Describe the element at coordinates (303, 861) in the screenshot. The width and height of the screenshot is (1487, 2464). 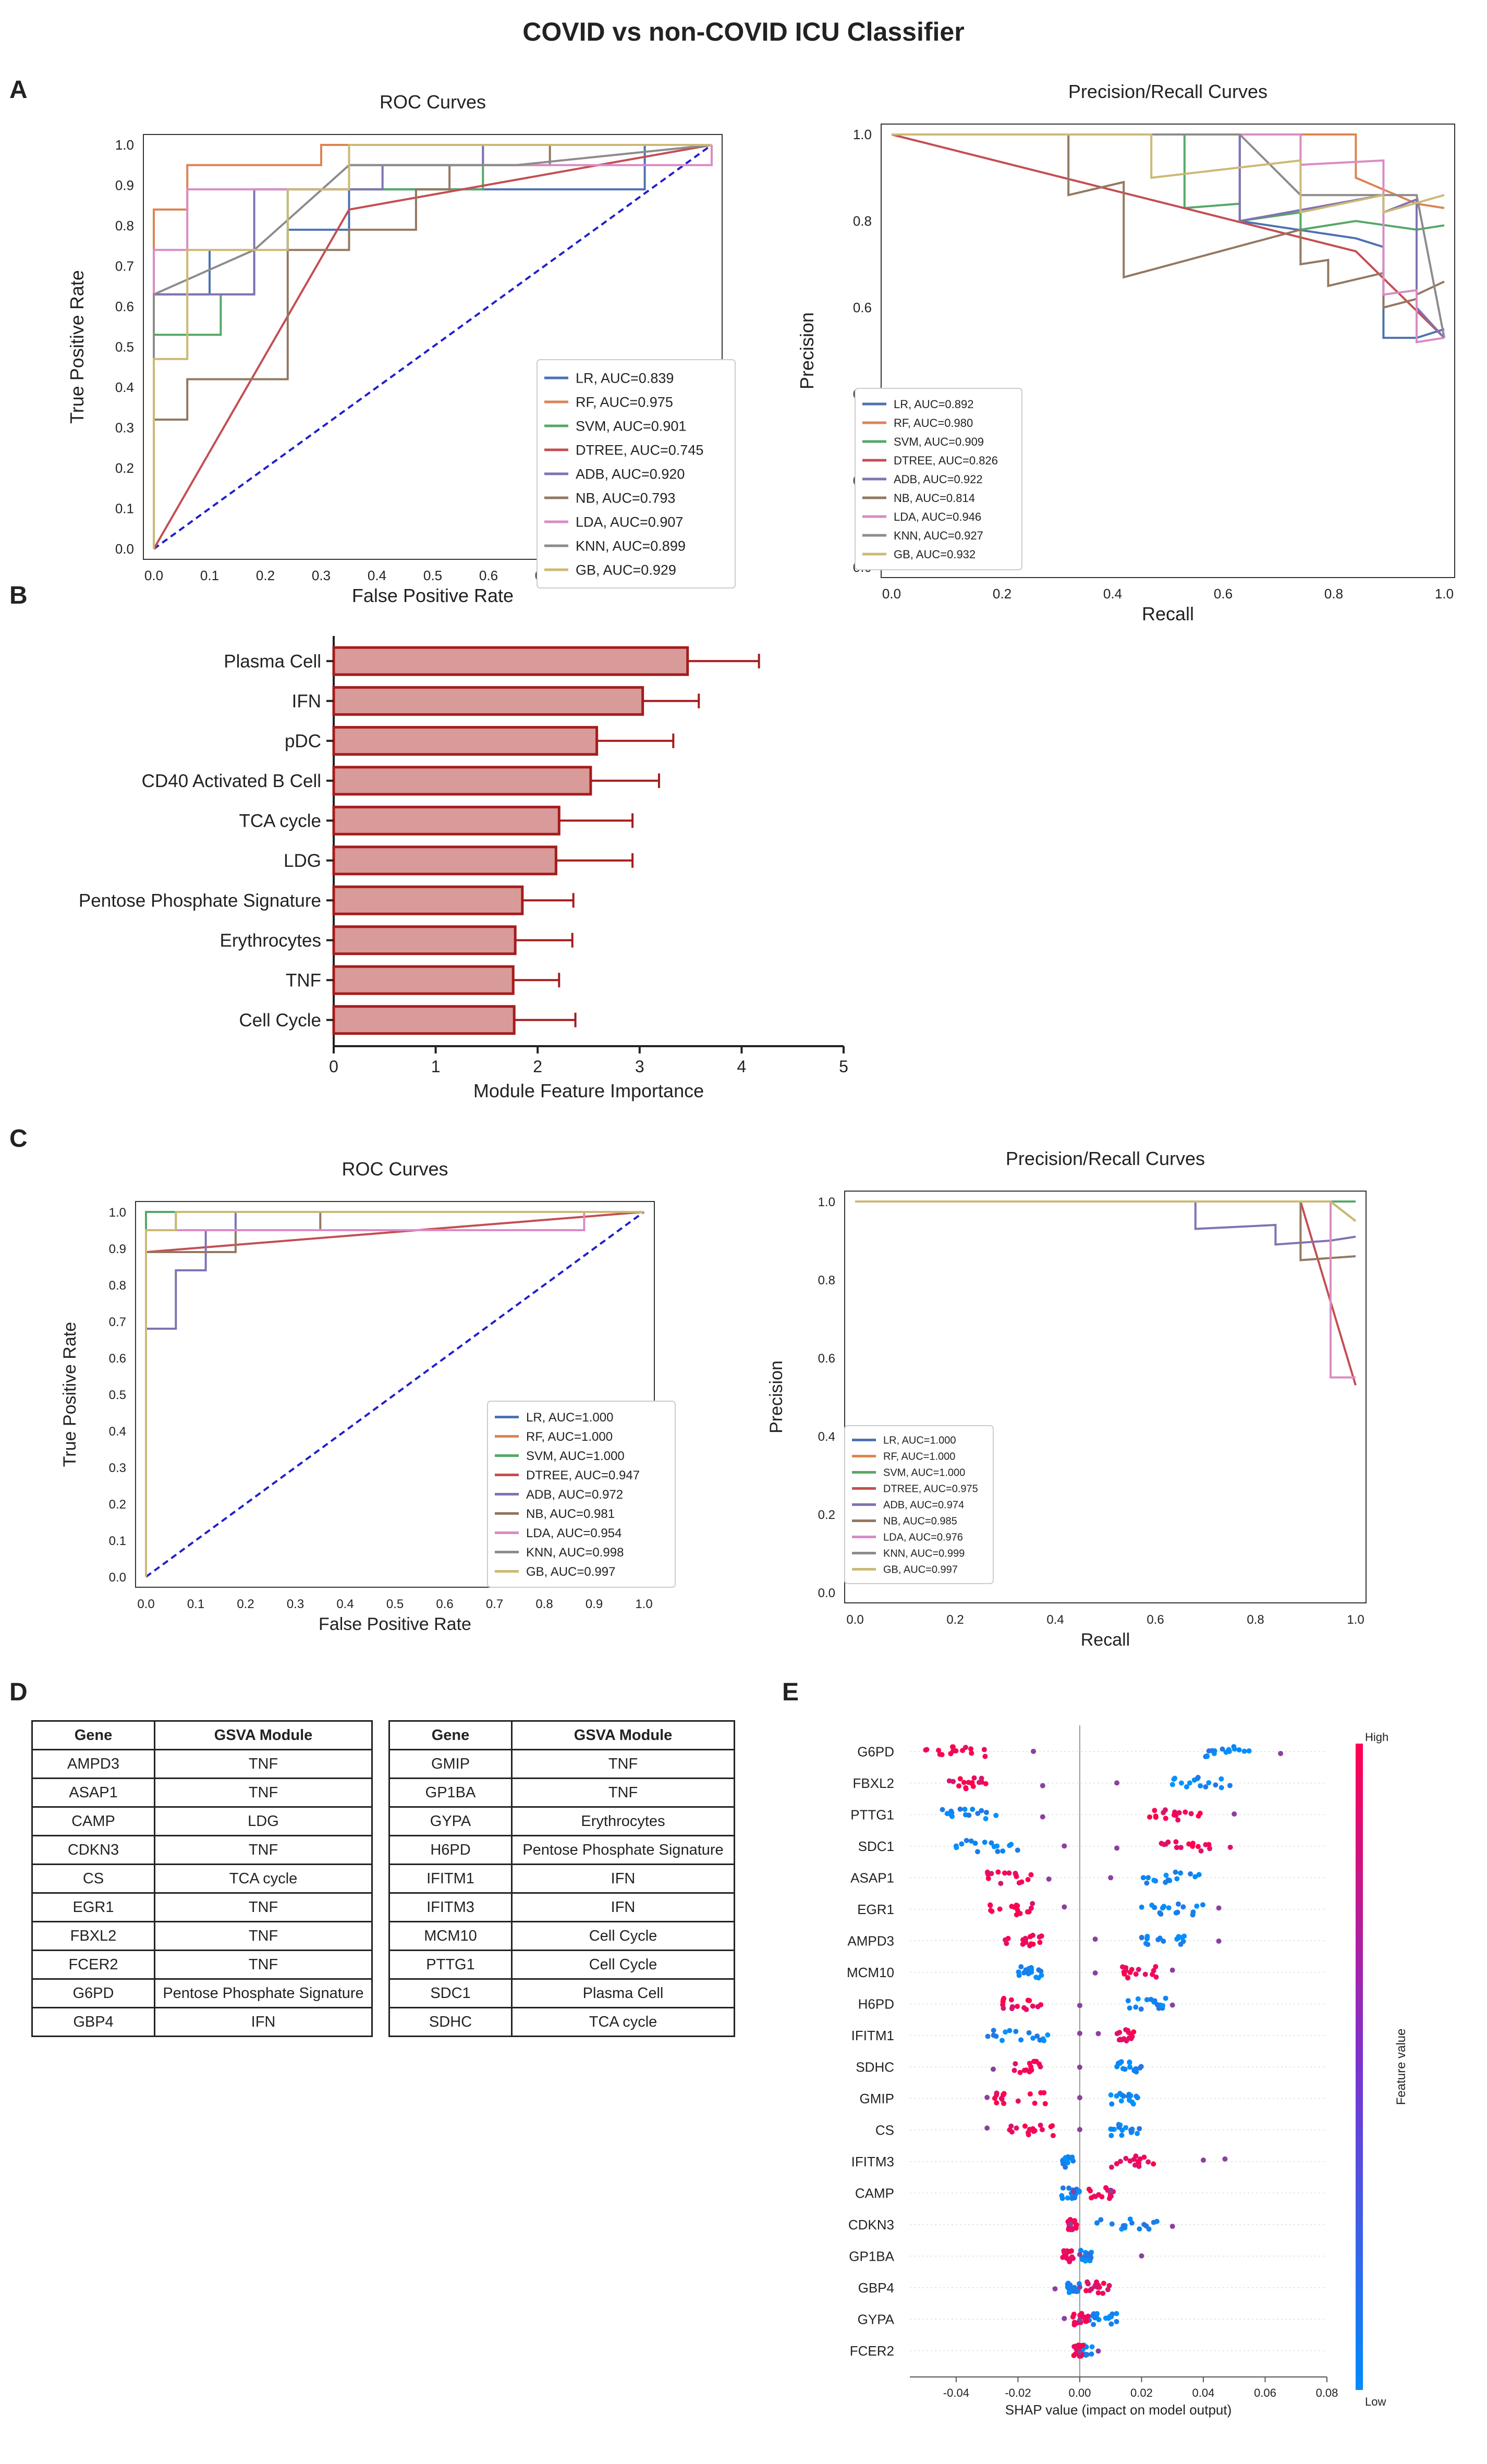
I see `category-label: LDG` at that location.